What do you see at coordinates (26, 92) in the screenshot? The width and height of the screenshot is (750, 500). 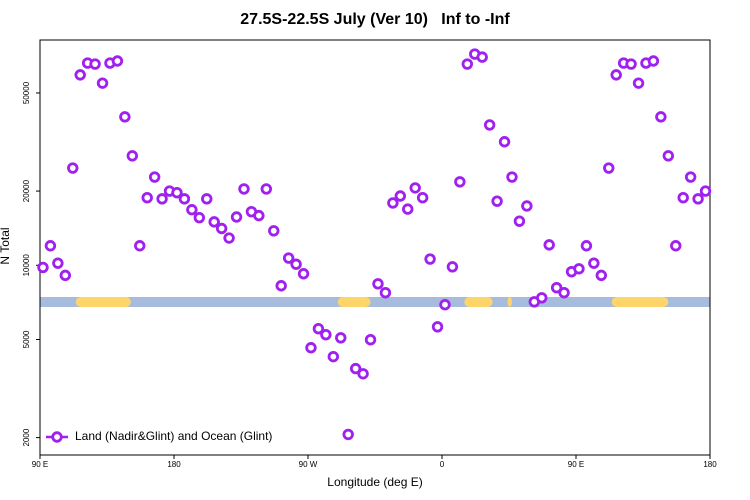 I see `y-tick-label: 50000` at bounding box center [26, 92].